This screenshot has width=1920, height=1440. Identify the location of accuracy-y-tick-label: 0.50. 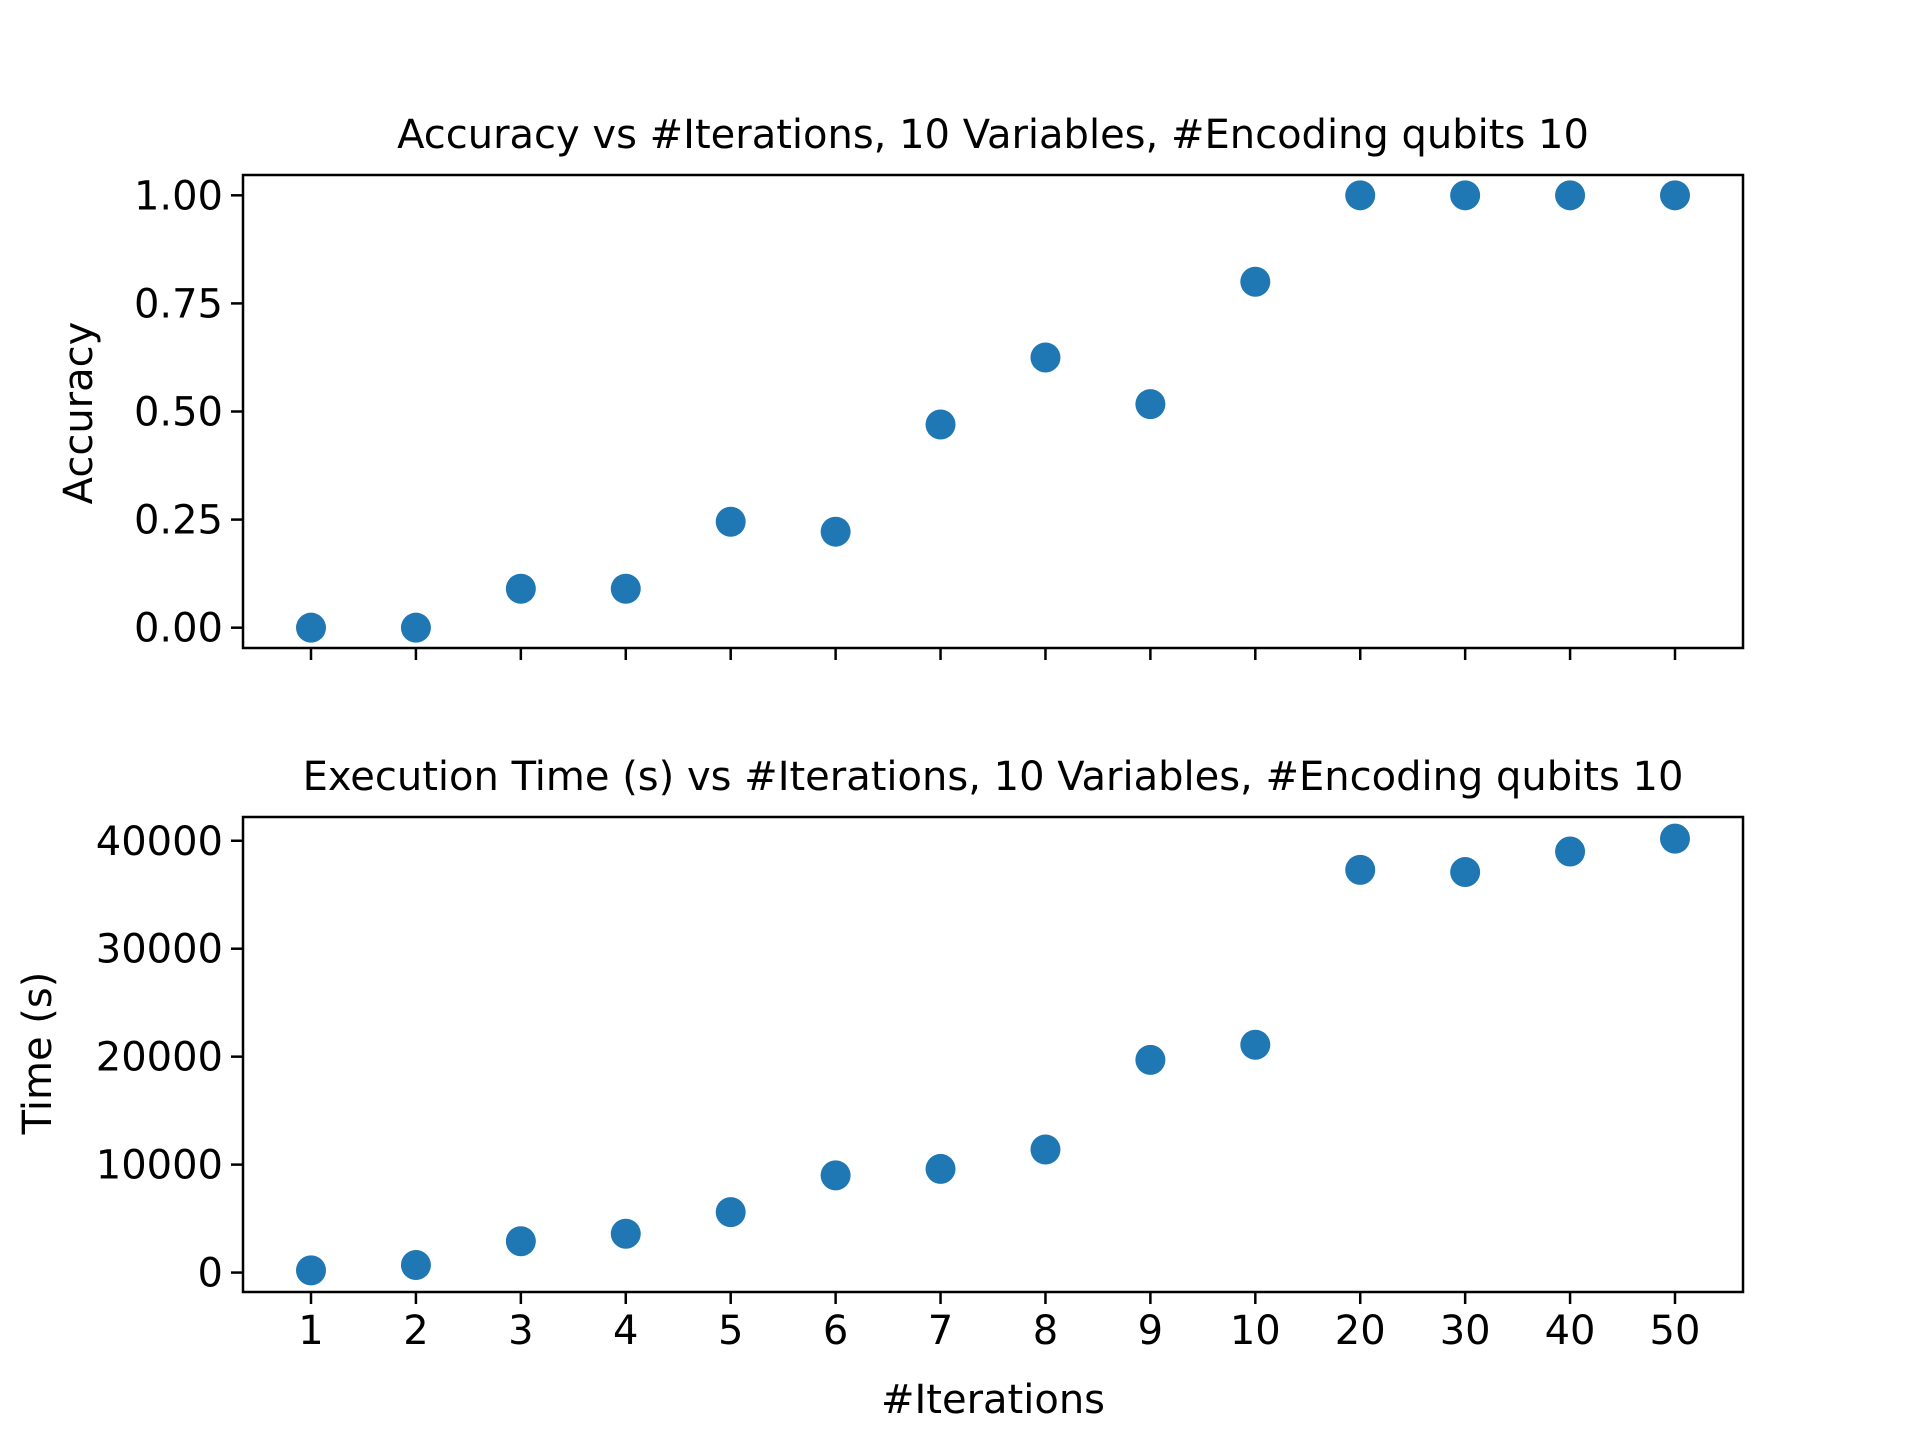
(178, 413).